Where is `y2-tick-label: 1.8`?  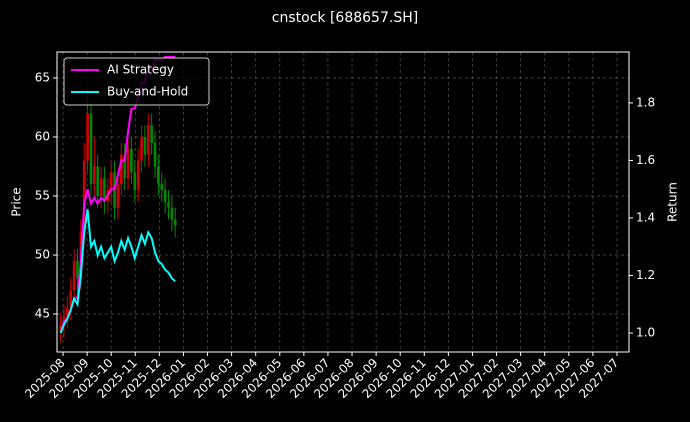 y2-tick-label: 1.8 is located at coordinates (645, 102).